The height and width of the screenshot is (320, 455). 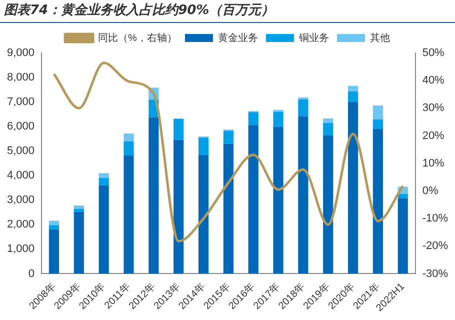 I want to click on y2-tick-label: 10%, so click(x=433, y=163).